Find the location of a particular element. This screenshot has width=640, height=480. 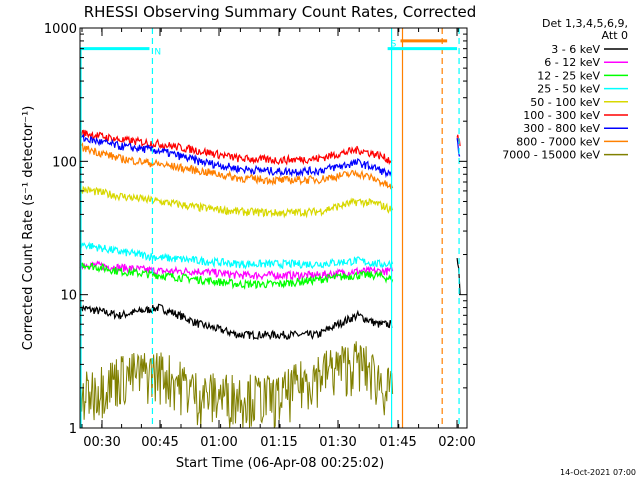

x-tick-label-0130: 01:30 is located at coordinates (337, 442).